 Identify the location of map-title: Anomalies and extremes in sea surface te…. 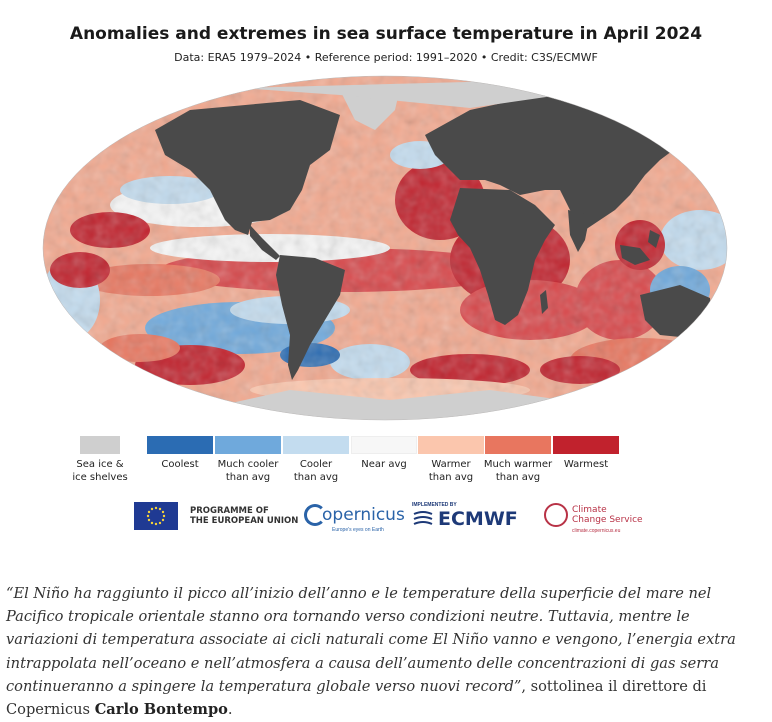
(386, 34).